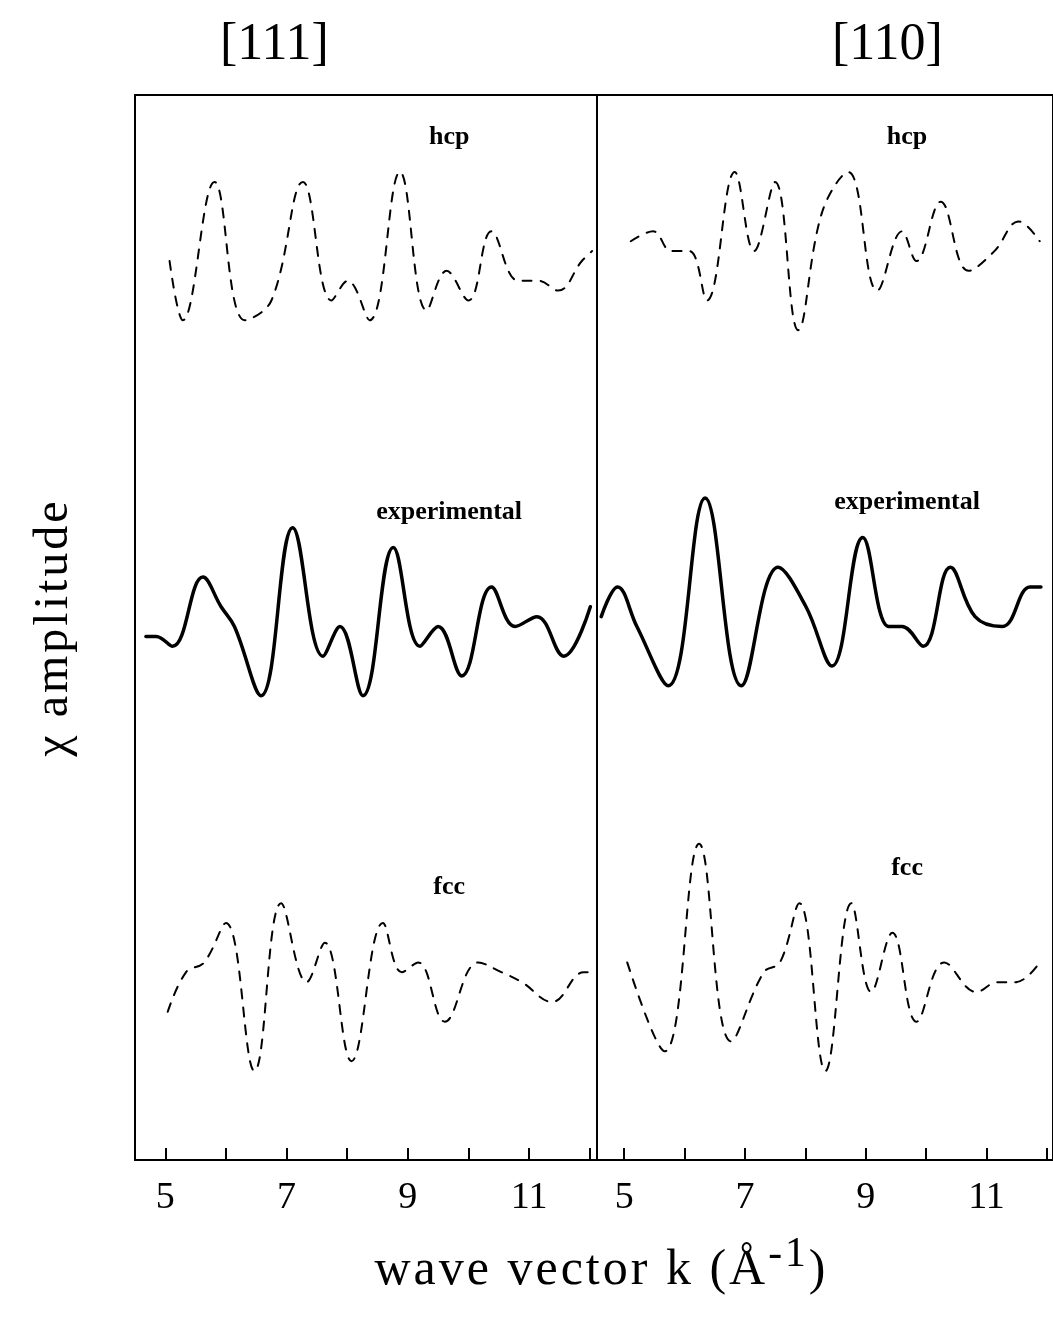 The width and height of the screenshot is (1053, 1321). I want to click on series-label: fcc, so click(907, 866).